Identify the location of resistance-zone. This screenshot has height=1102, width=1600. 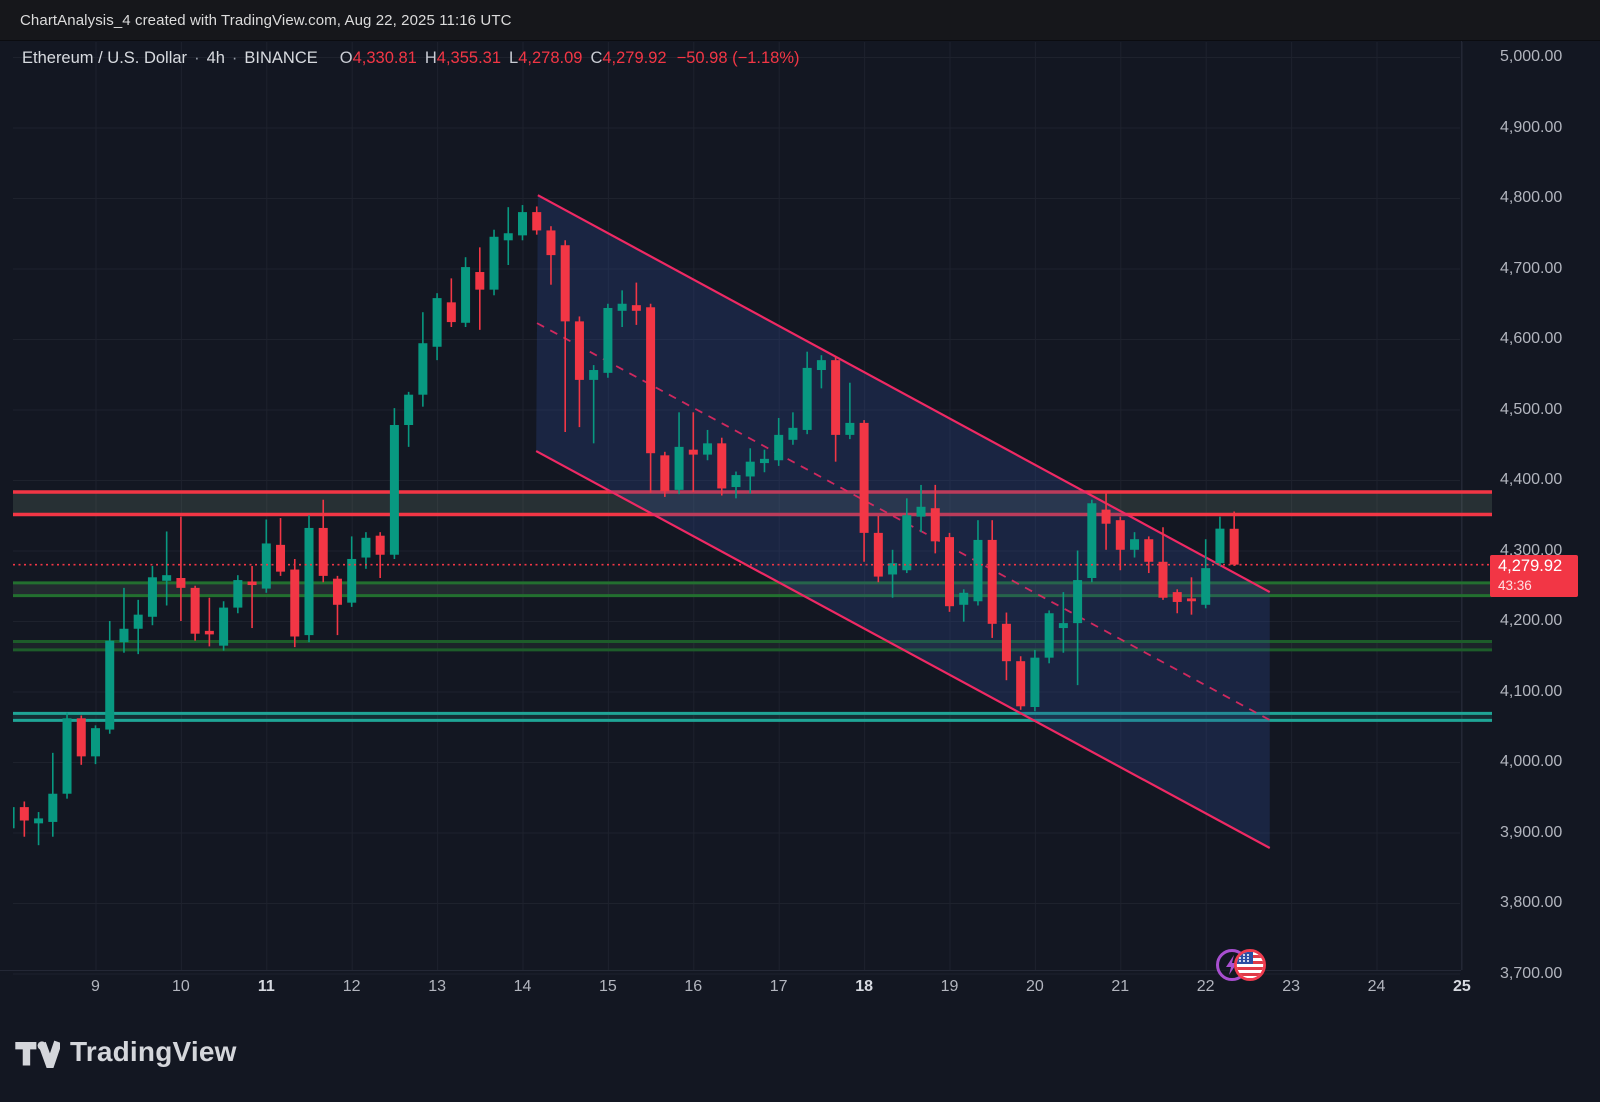
(752, 503).